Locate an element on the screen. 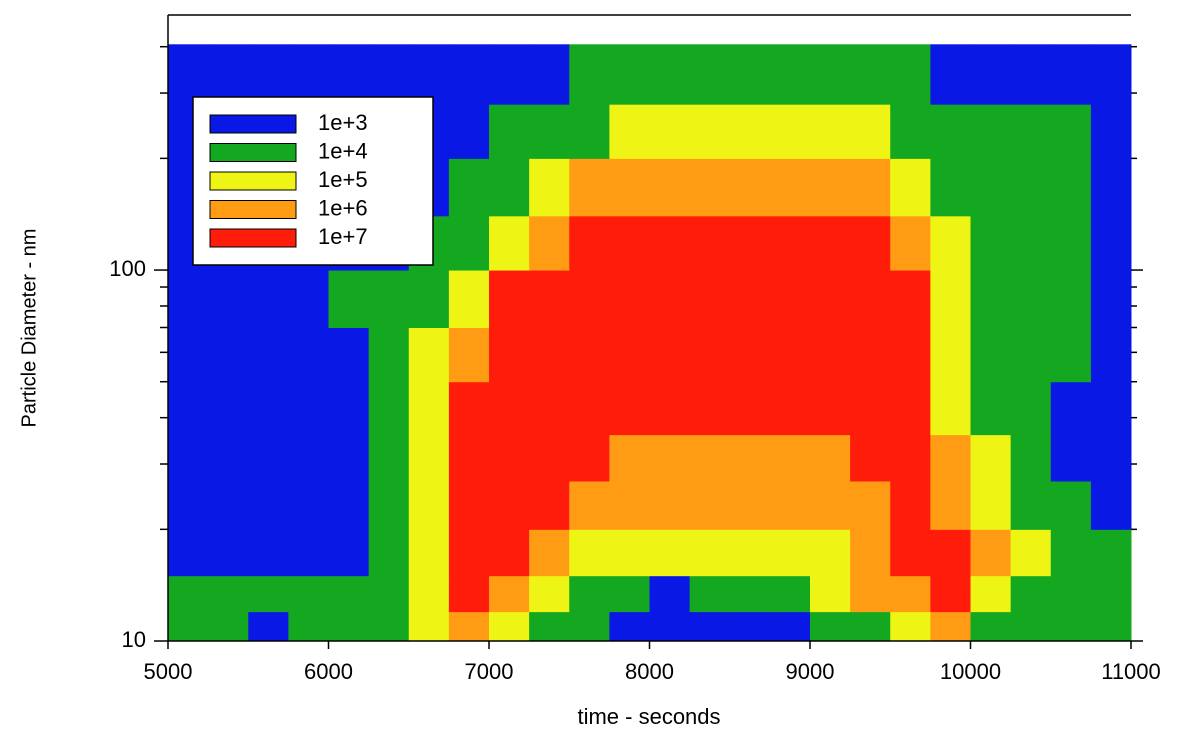  y-axis-title: Particle Diameter - nm is located at coordinates (29, 328).